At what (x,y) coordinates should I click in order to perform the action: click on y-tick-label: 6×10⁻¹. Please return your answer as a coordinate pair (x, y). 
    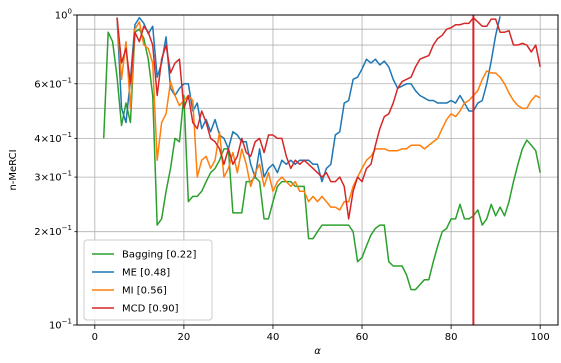
    Looking at the image, I should click on (53, 83).